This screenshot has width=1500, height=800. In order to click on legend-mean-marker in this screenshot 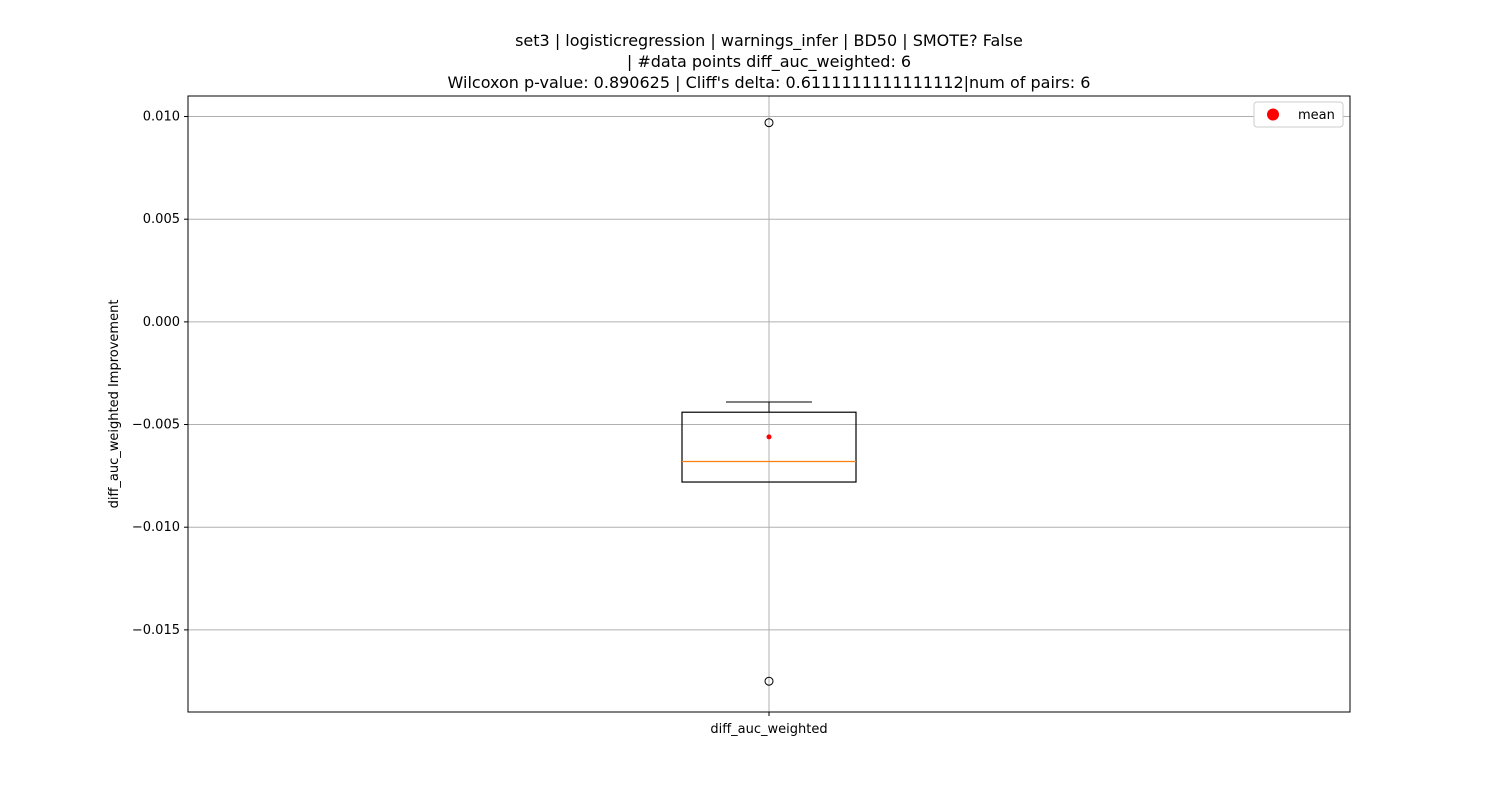, I will do `click(1273, 114)`.